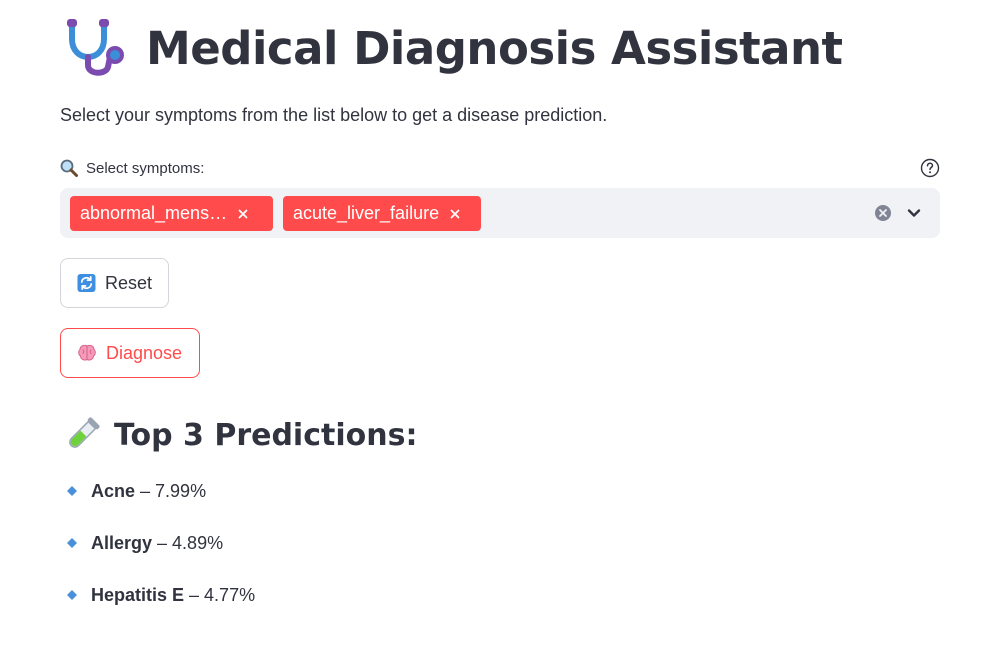 This screenshot has height=645, width=1006. Describe the element at coordinates (500, 168) in the screenshot. I see `symptom-select-label-row: Select symptoms:` at that location.